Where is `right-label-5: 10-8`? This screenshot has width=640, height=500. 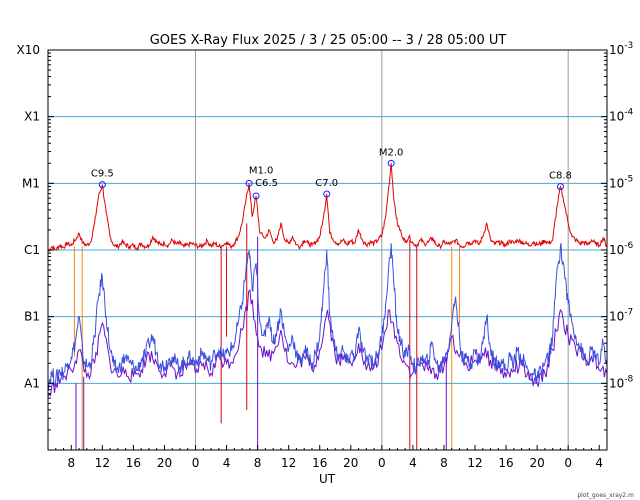
right-label-5: 10-8 is located at coordinates (621, 382).